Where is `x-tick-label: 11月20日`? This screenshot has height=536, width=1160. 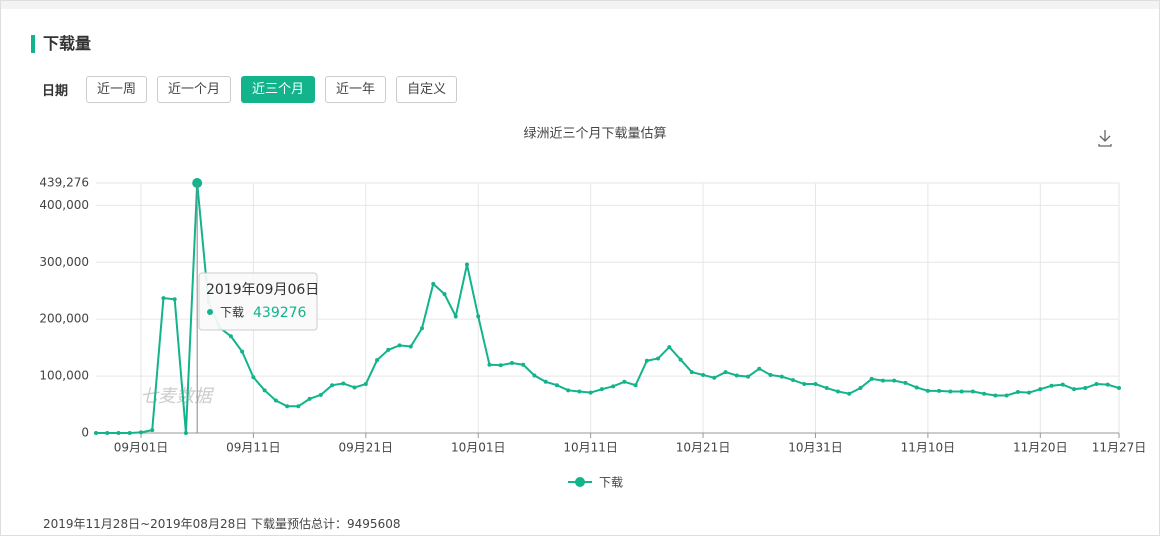
x-tick-label: 11月20日 is located at coordinates (1040, 448).